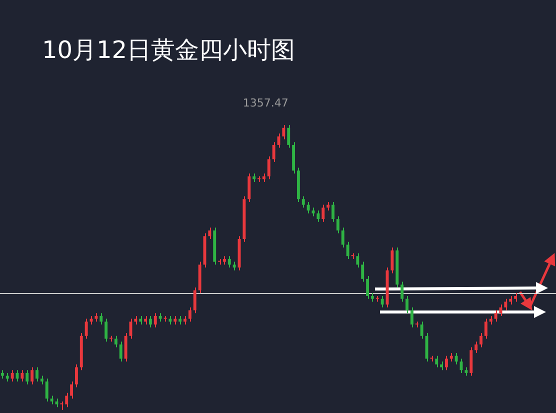 This screenshot has width=556, height=413. I want to click on text: 1357.47, so click(265, 103).